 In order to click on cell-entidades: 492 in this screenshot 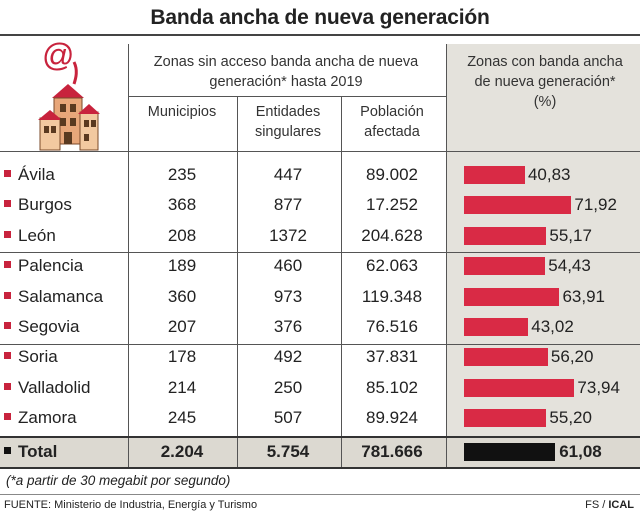, I will do `click(288, 357)`.